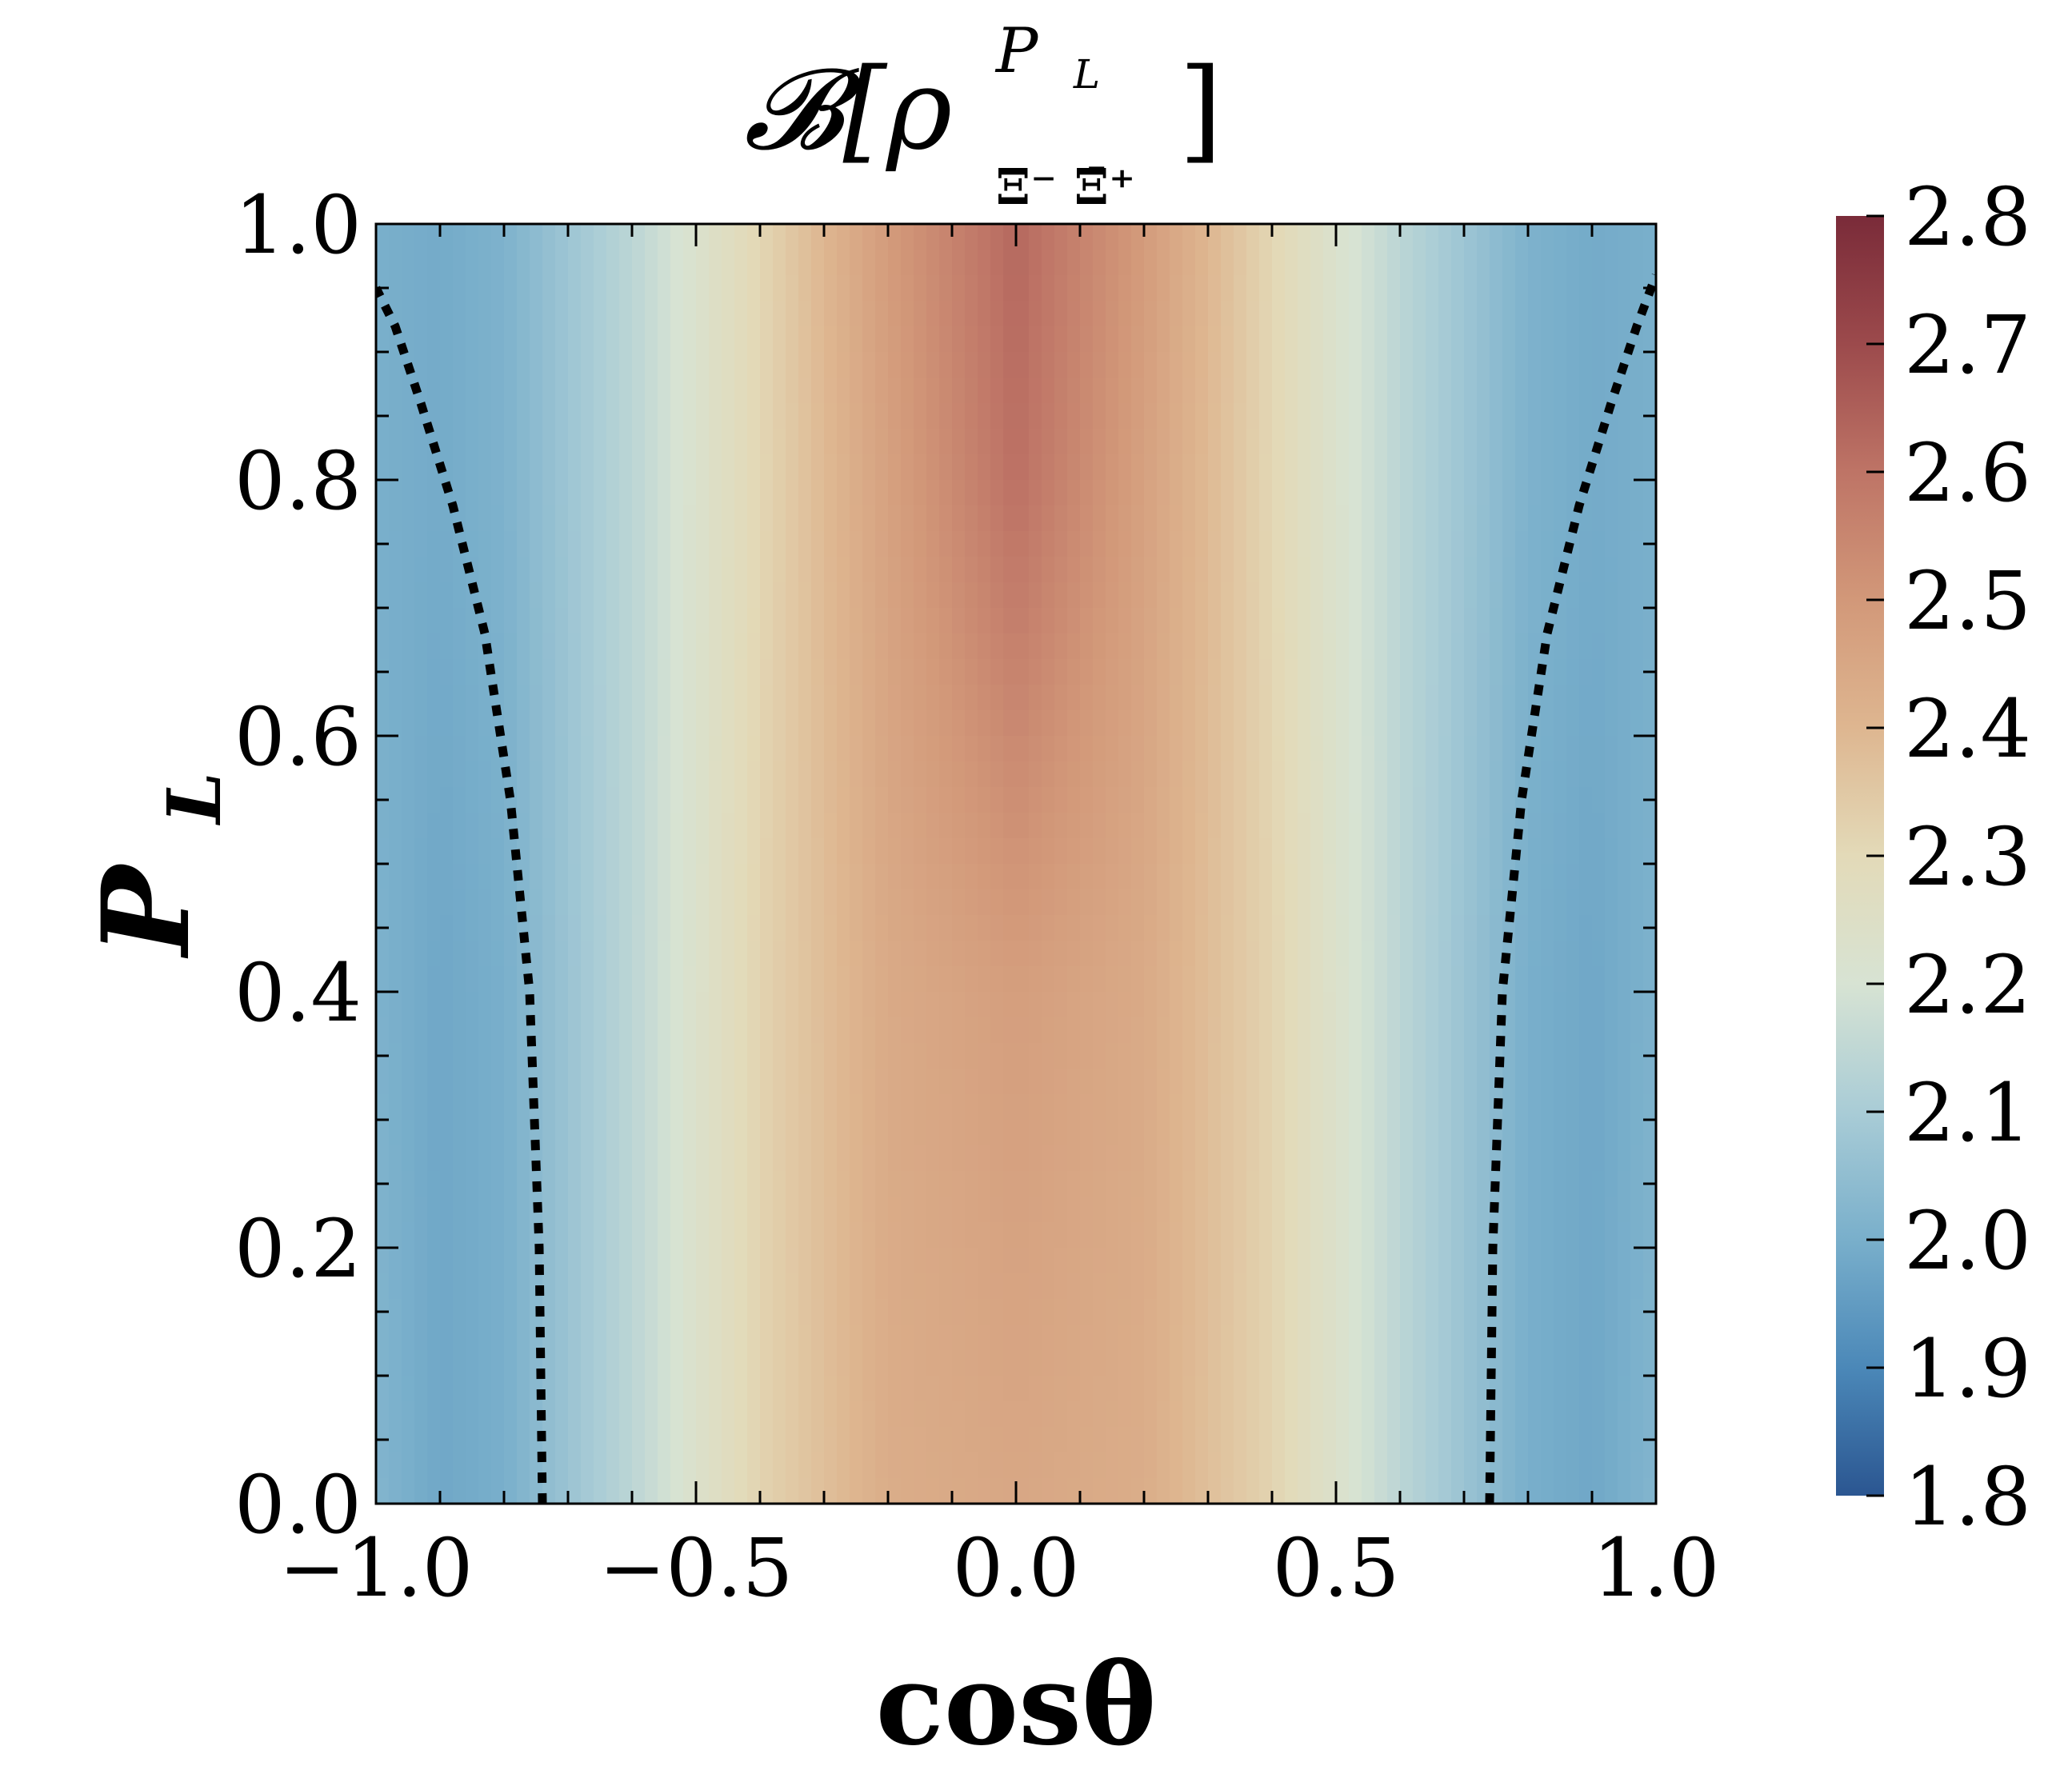  What do you see at coordinates (983, 115) in the screenshot?
I see `chart-title: 𝓑[ρ P L Ξ⁻ Ξ̄⁺ ]` at bounding box center [983, 115].